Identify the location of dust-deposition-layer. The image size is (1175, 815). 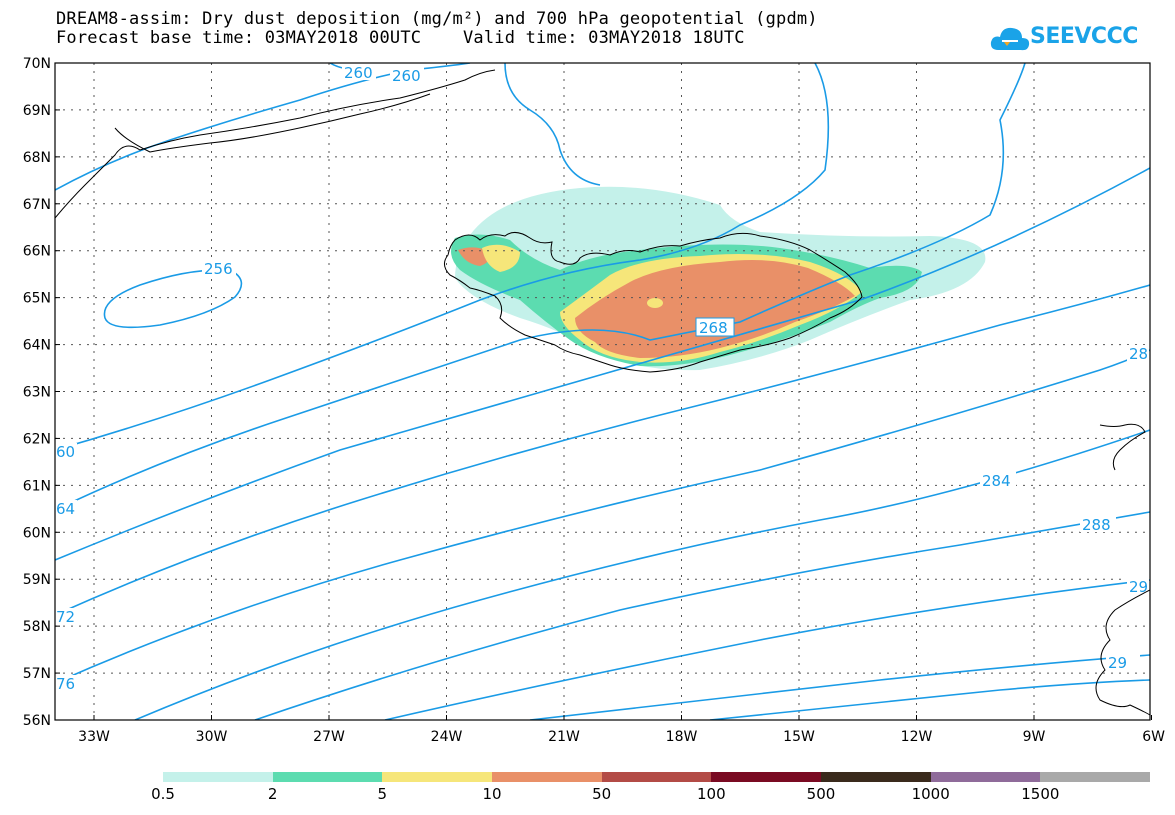
(718, 278).